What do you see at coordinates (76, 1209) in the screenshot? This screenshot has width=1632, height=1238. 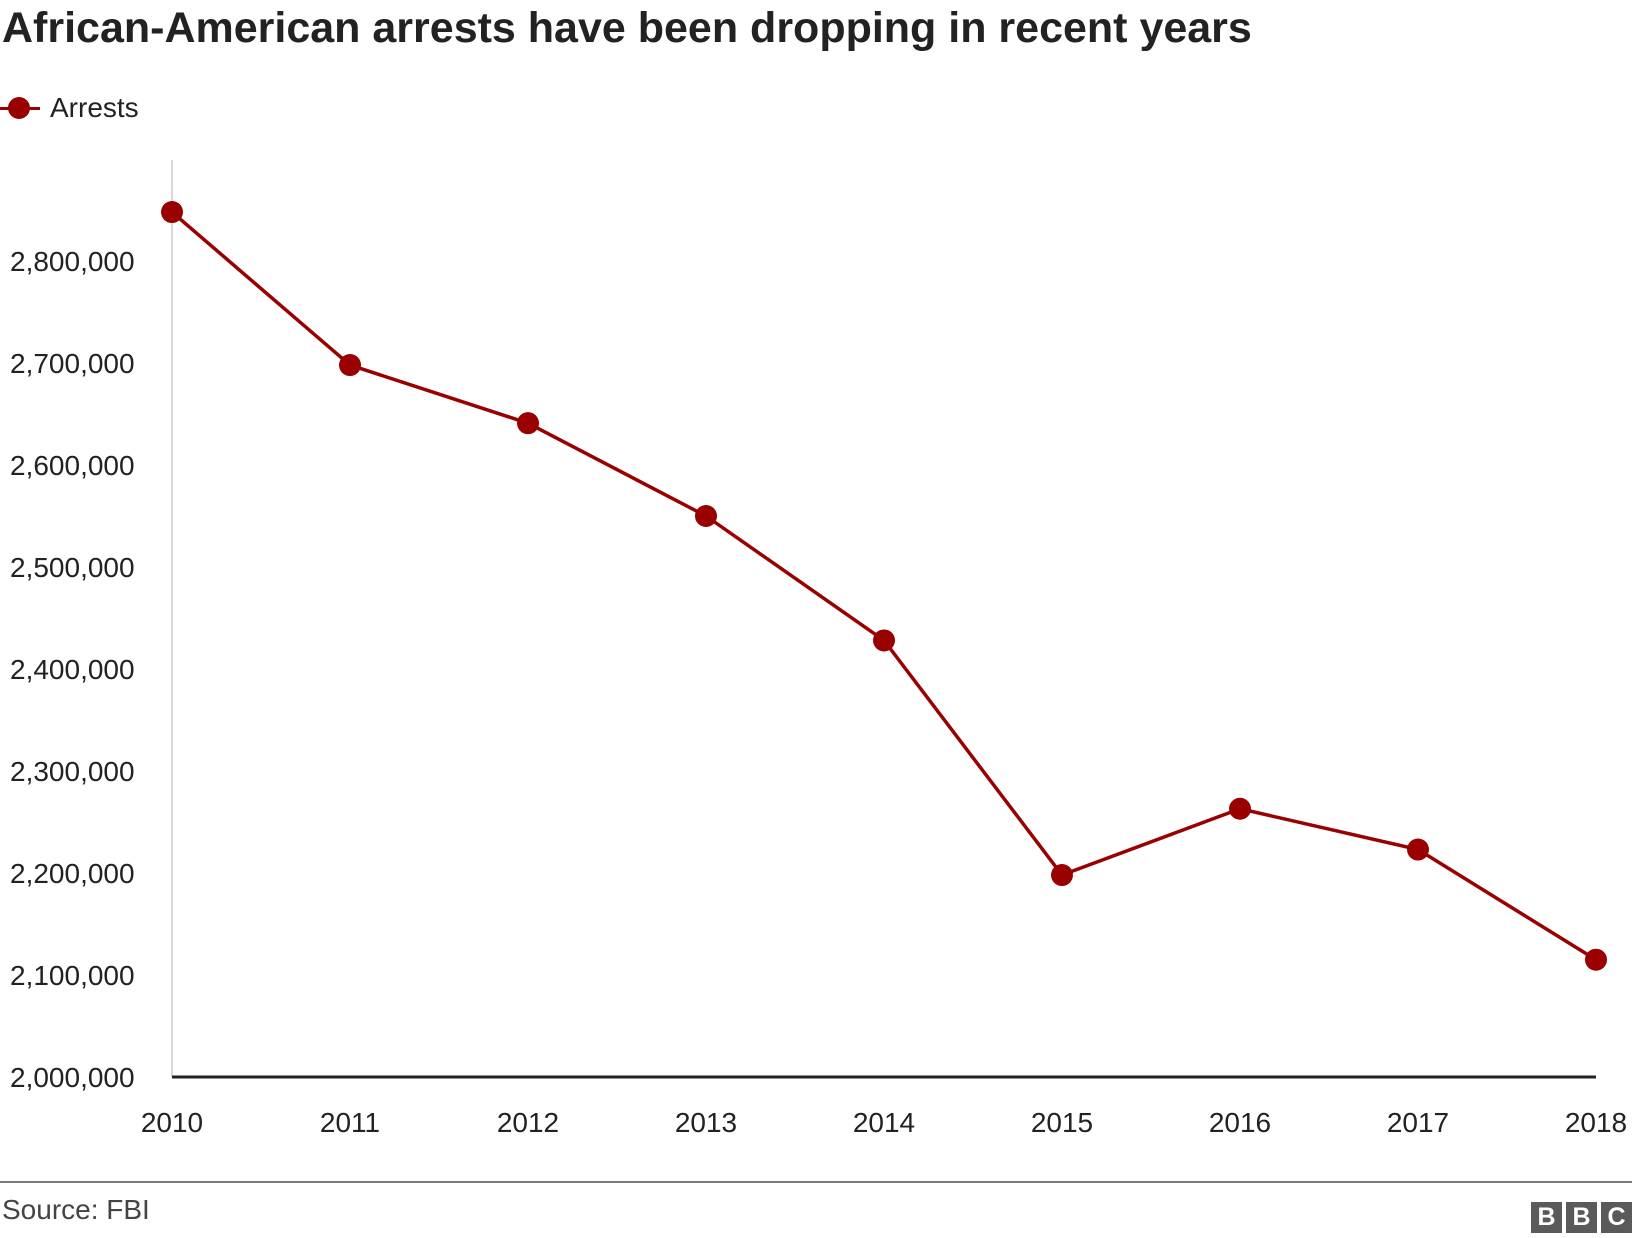 I see `source-note: Source: FBI` at bounding box center [76, 1209].